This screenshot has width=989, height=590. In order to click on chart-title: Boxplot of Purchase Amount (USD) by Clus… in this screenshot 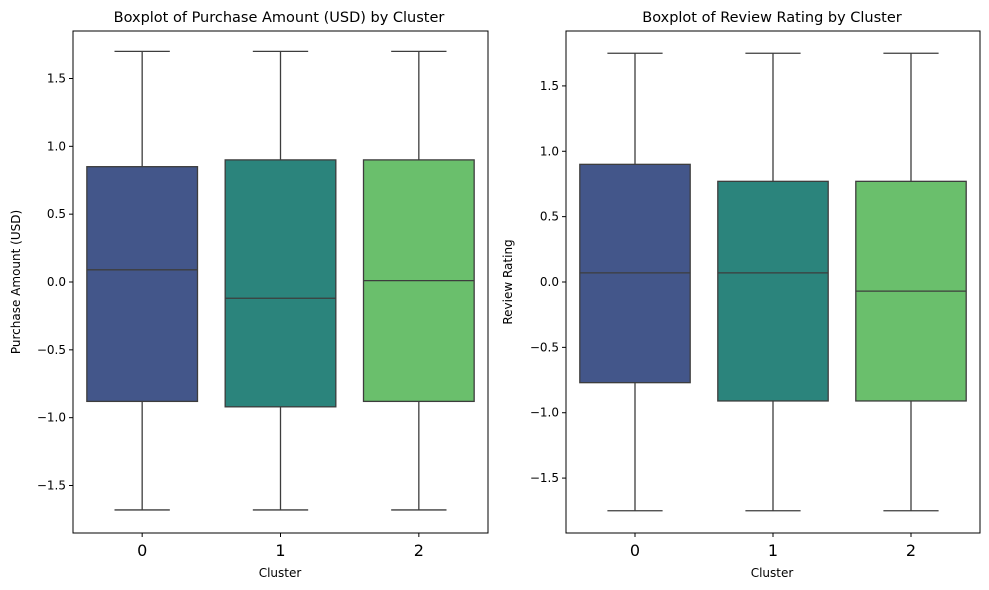, I will do `click(279, 18)`.